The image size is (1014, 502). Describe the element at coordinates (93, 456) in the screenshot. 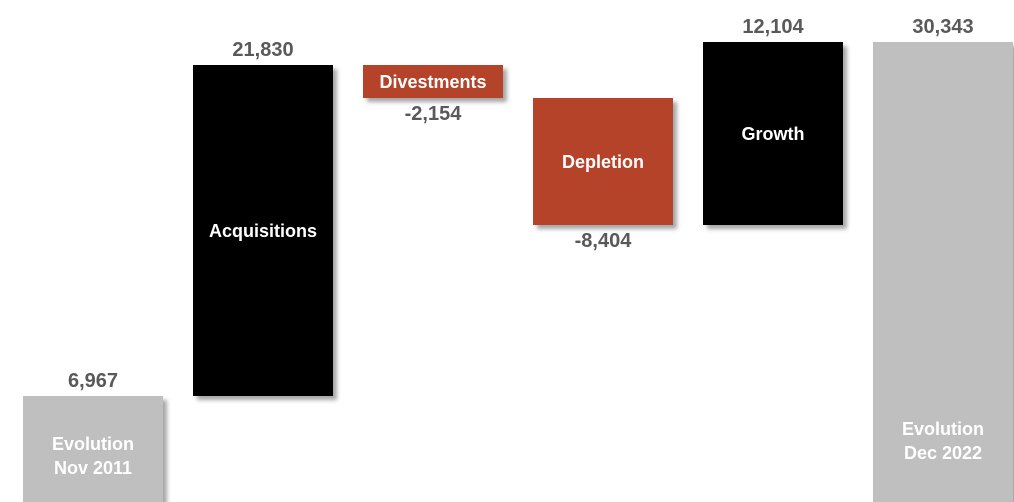

I see `category-label: Evolution Nov 2011` at that location.